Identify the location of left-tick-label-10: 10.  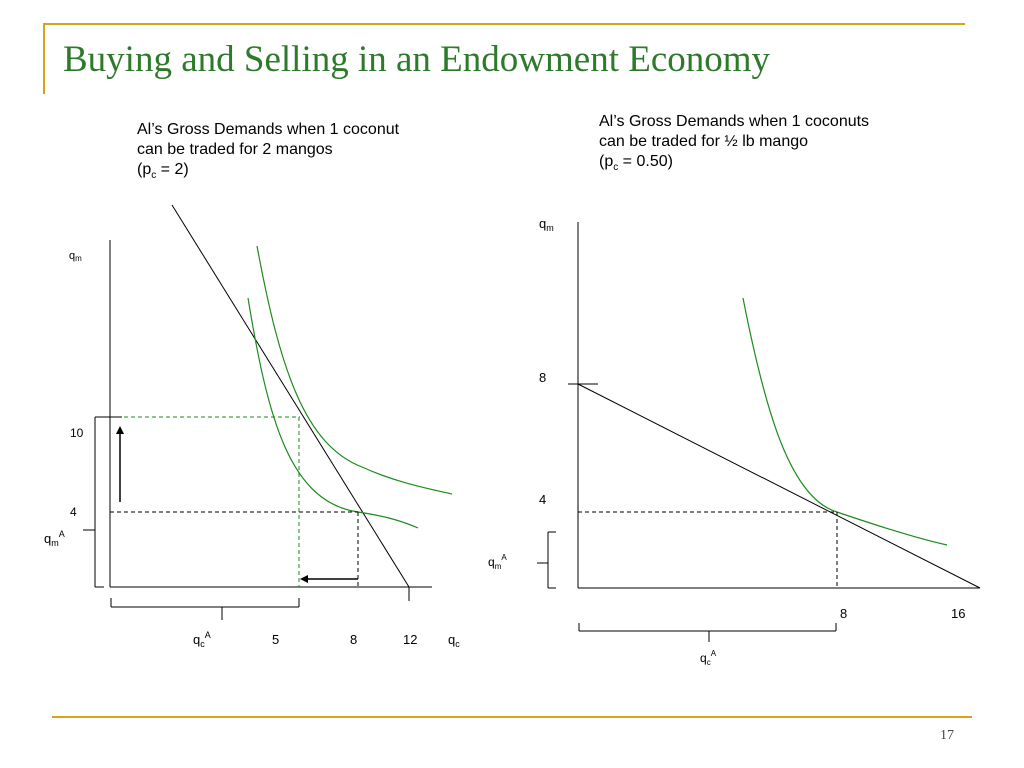
(77, 433).